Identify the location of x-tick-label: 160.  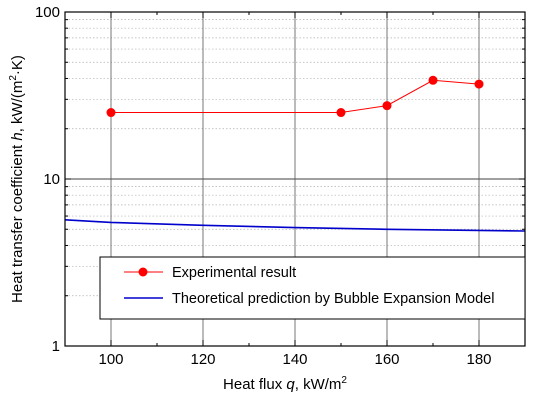
(386, 359).